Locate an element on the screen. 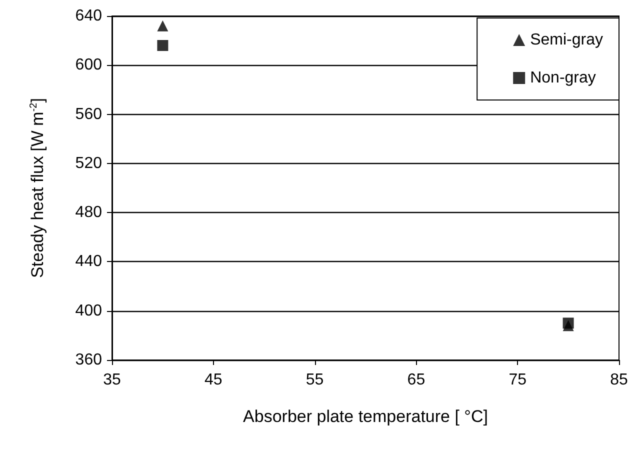  y-tick-label: 400 is located at coordinates (88, 311).